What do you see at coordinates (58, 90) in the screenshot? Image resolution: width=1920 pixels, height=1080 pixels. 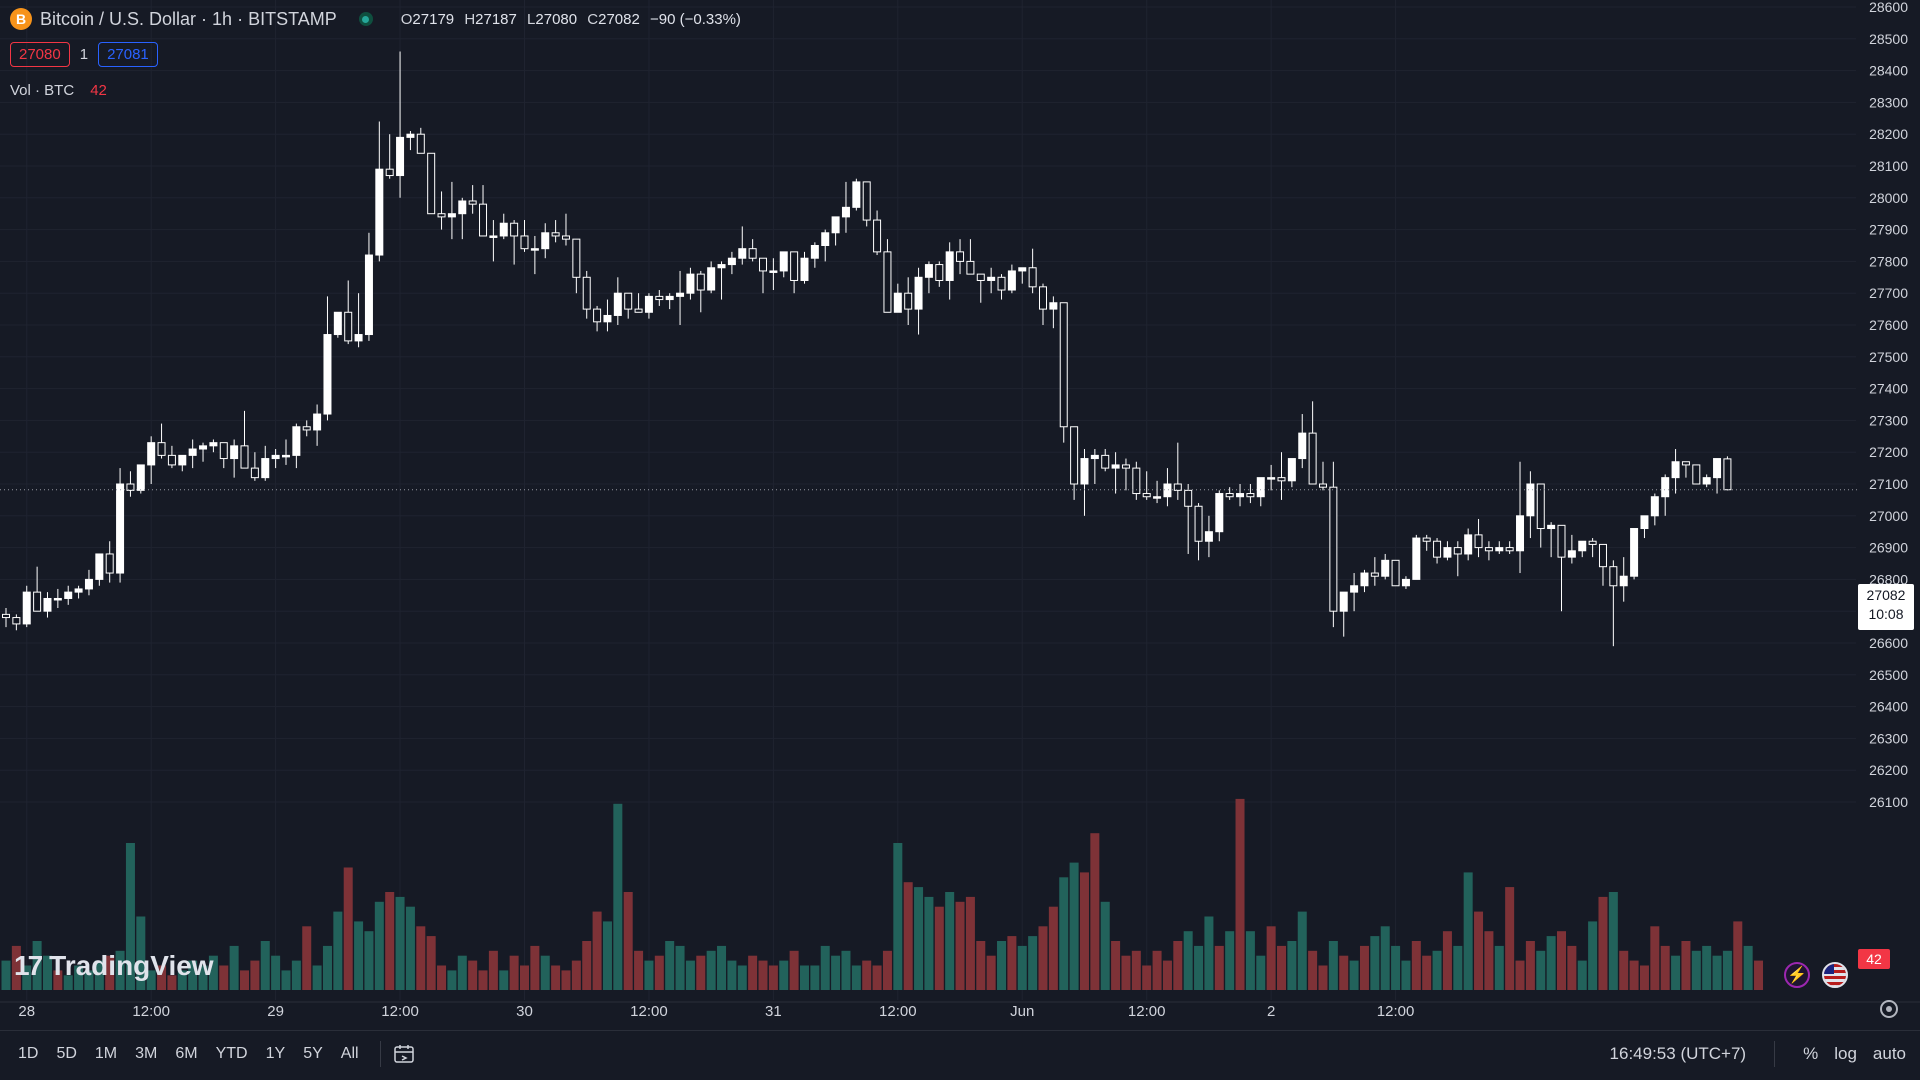 I see `volume-legend: Vol · BTC 42` at bounding box center [58, 90].